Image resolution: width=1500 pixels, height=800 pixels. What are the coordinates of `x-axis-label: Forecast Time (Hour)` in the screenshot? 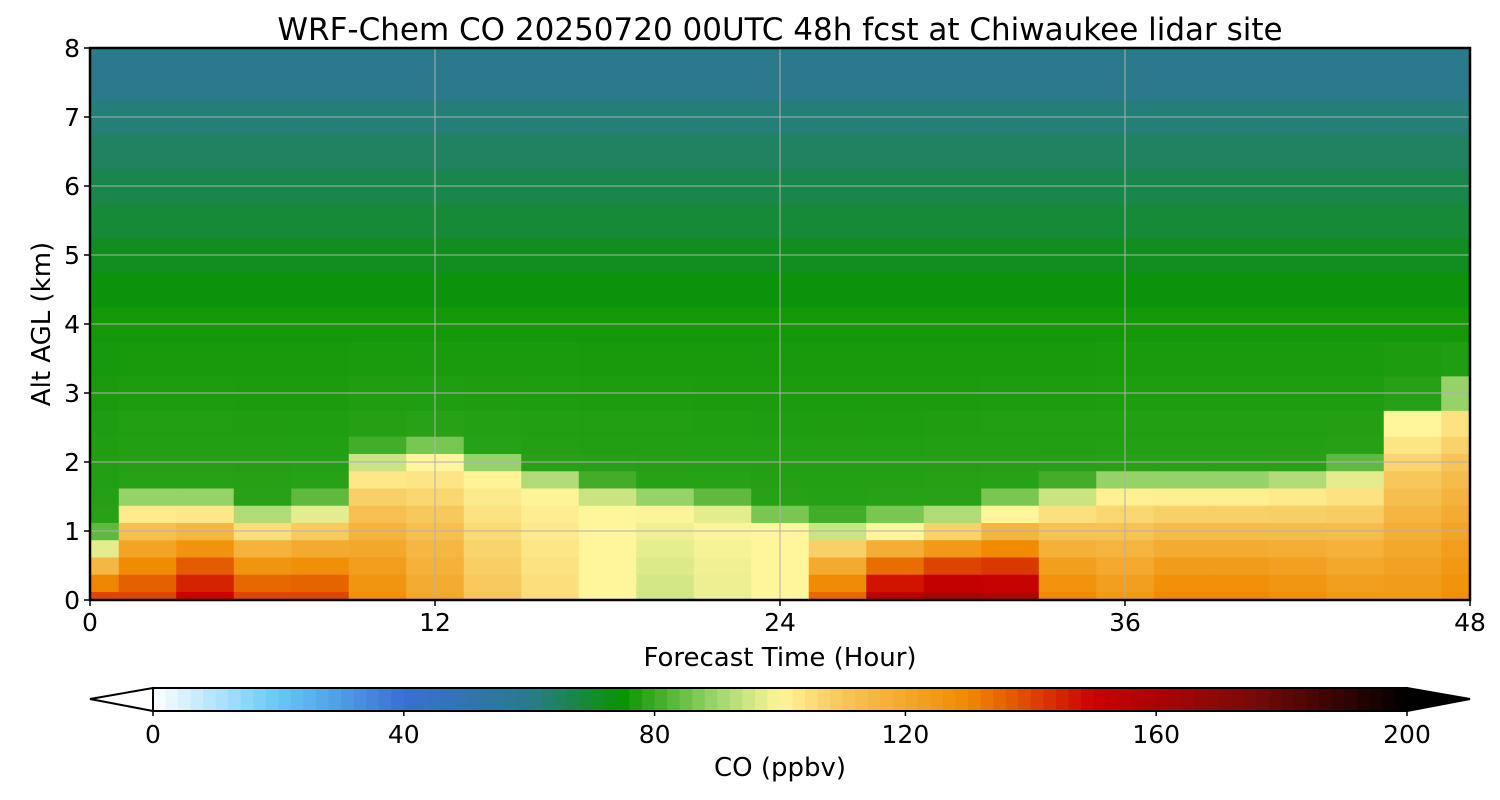 It's located at (779, 658).